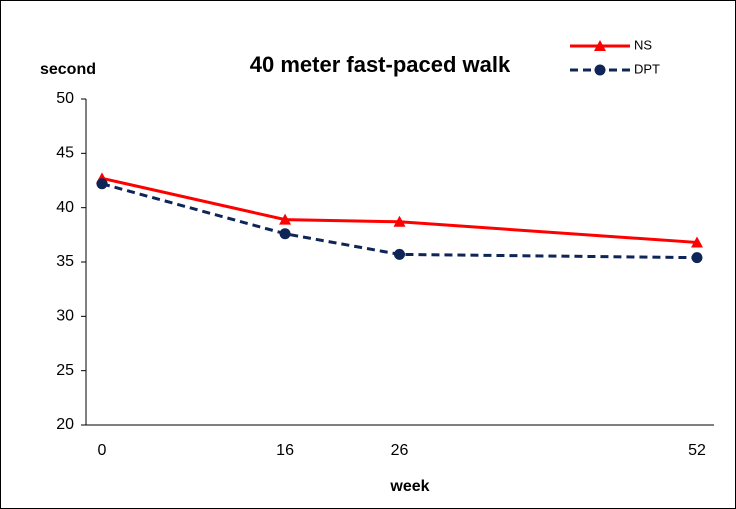 The image size is (736, 509). Describe the element at coordinates (65, 207) in the screenshot. I see `y-tick-label: 40` at that location.